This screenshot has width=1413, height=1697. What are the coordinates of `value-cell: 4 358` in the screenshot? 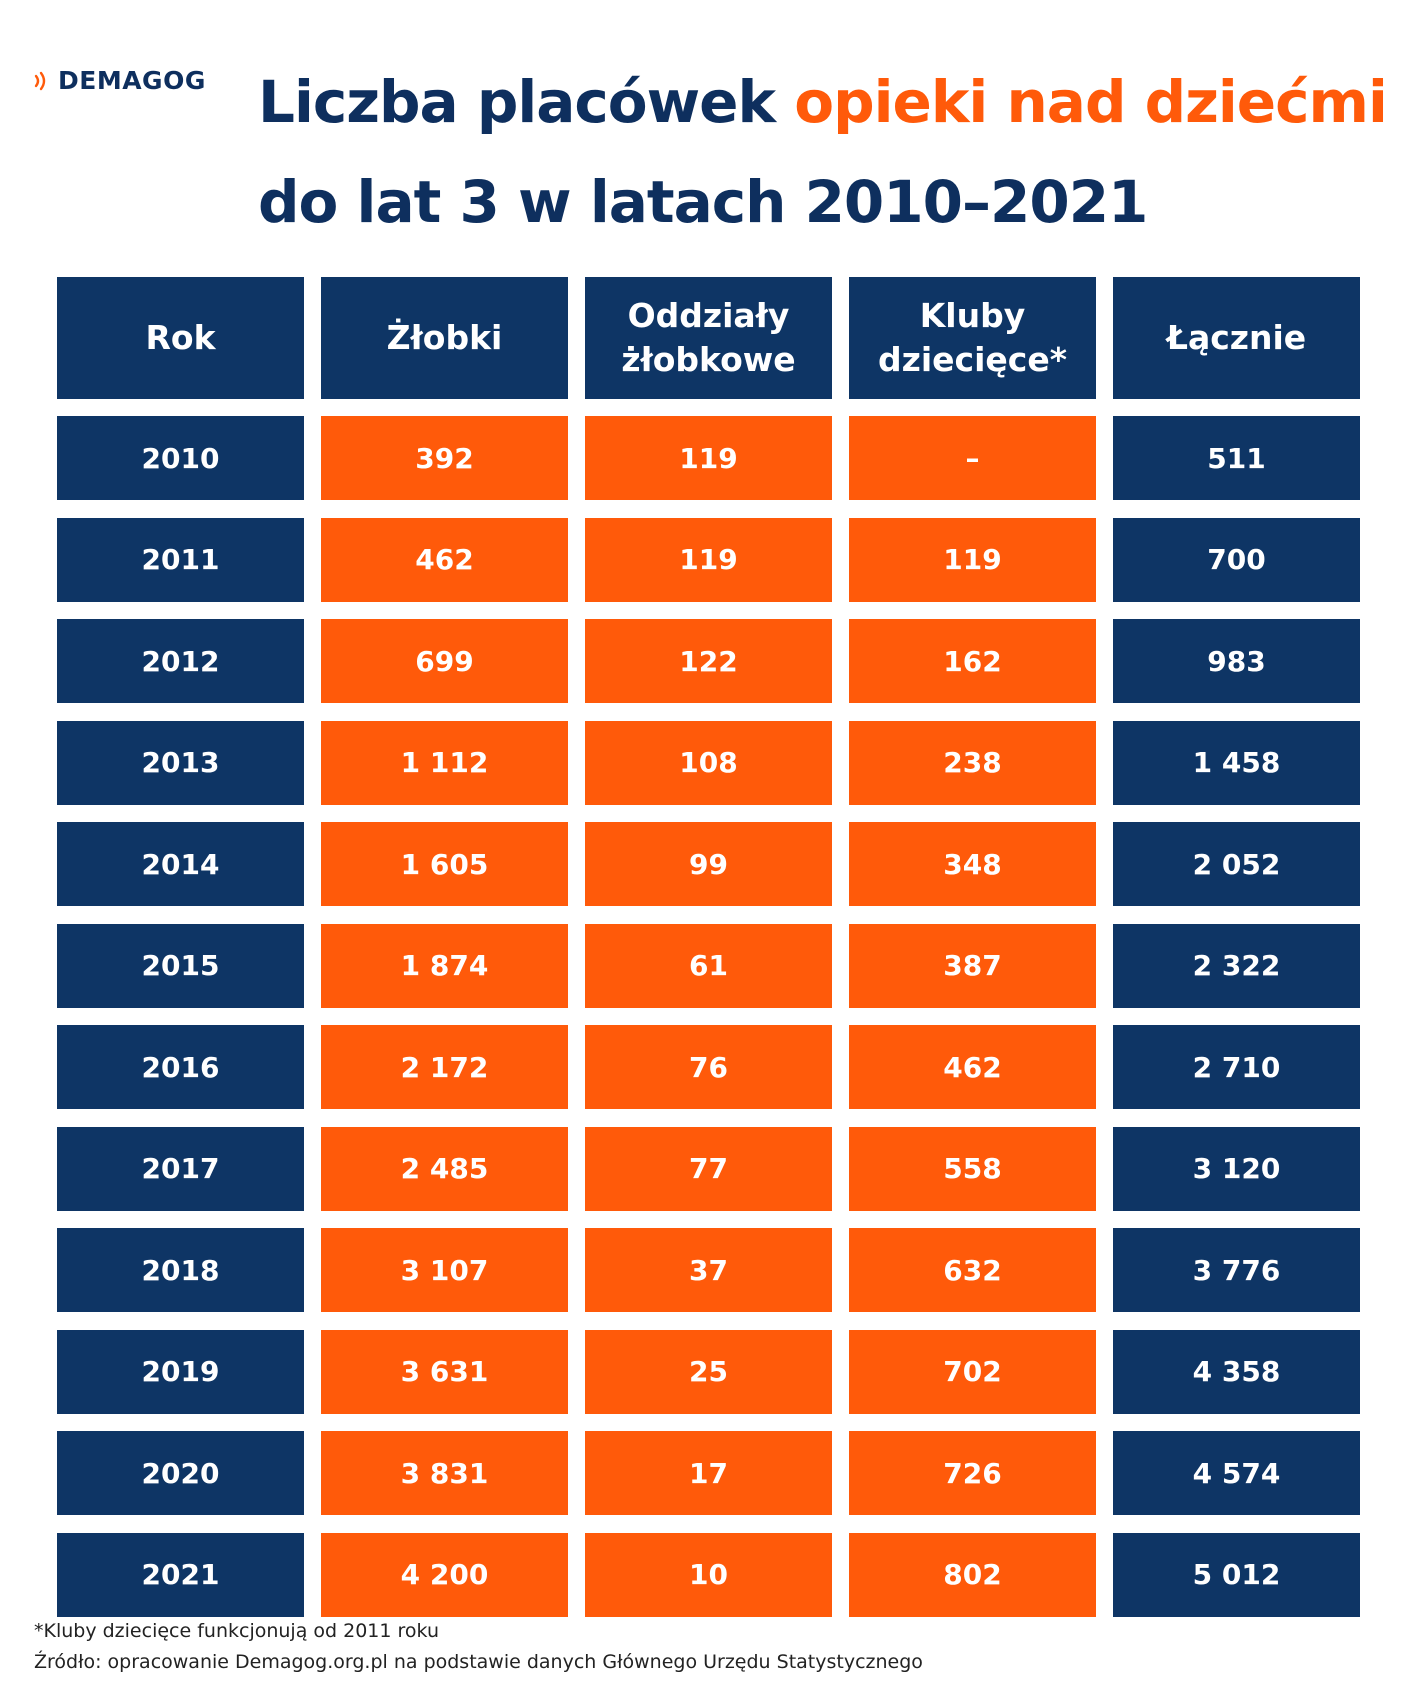 It's located at (1236, 1371).